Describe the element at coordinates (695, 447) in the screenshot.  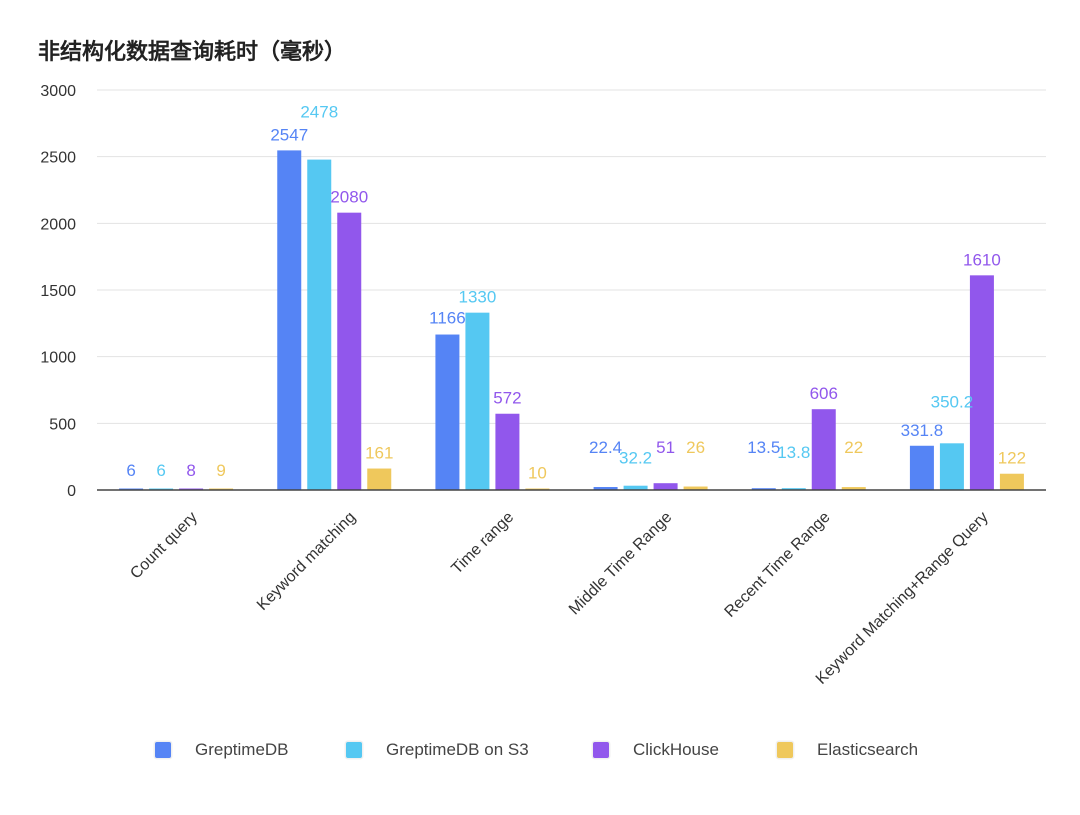
I see `data-label: 26` at that location.